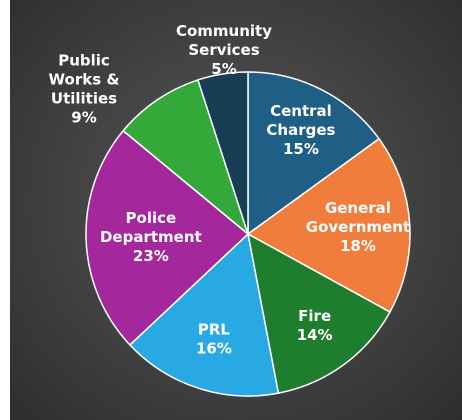  Describe the element at coordinates (222, 153) in the screenshot. I see `pie-slice-community-services` at that location.